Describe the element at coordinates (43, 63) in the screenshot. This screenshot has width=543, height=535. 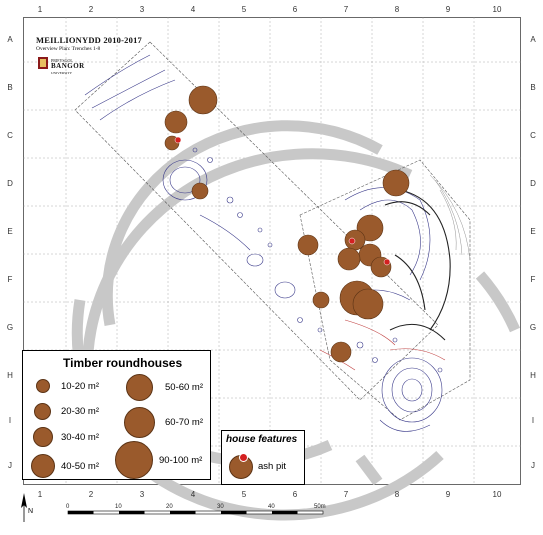
I see `university-crest-icon` at that location.